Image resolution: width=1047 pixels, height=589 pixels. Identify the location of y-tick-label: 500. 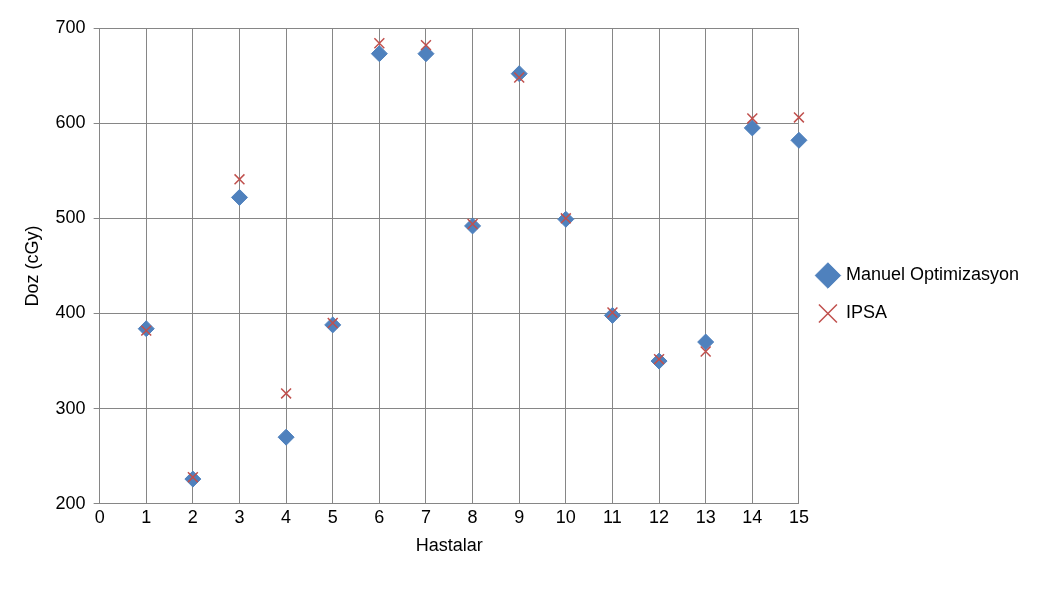
(70, 217).